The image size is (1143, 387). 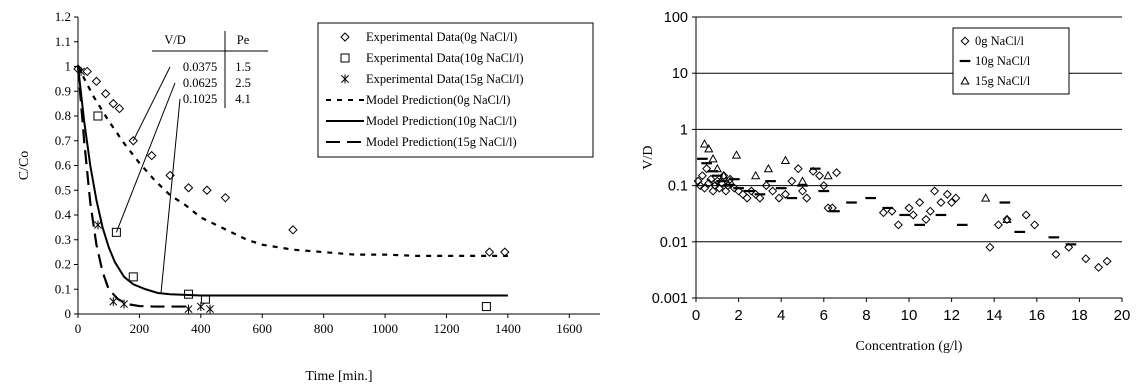 What do you see at coordinates (438, 100) in the screenshot?
I see `legend-label: Model Prediction(0g NaCl/l)` at bounding box center [438, 100].